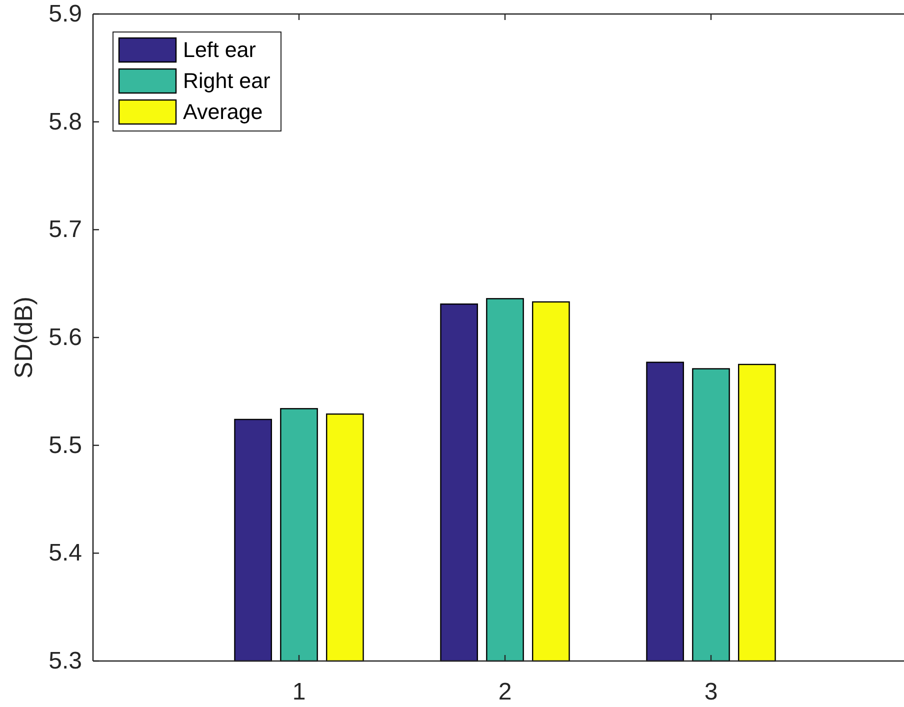 The height and width of the screenshot is (707, 904). What do you see at coordinates (223, 112) in the screenshot?
I see `legend-label: Average` at bounding box center [223, 112].